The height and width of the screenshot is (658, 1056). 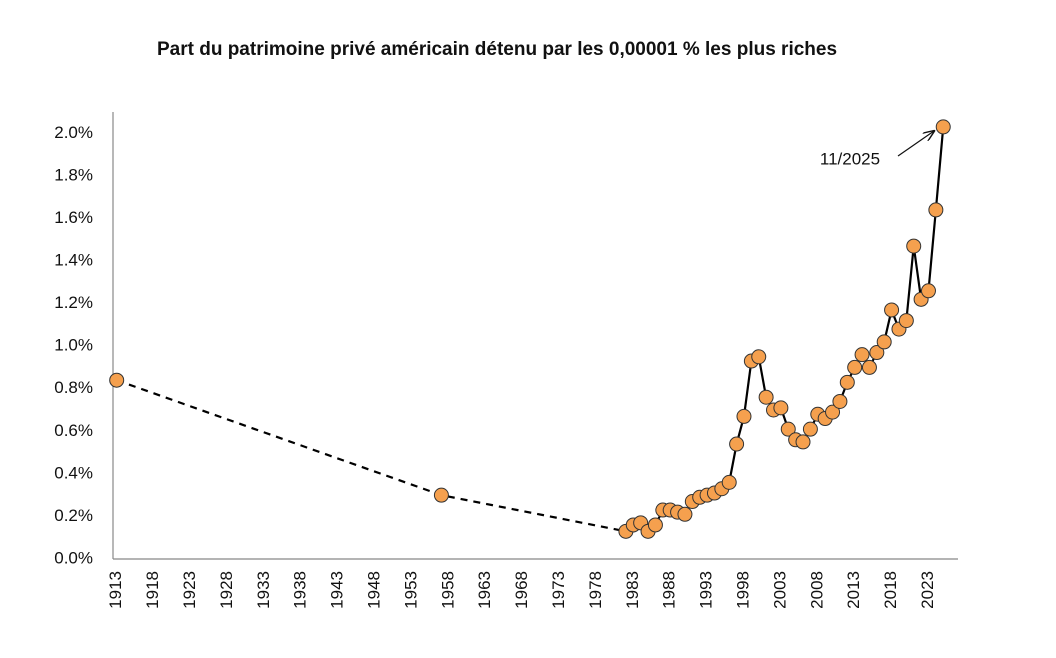 I want to click on y-tick-label: 1.8%, so click(x=73, y=174).